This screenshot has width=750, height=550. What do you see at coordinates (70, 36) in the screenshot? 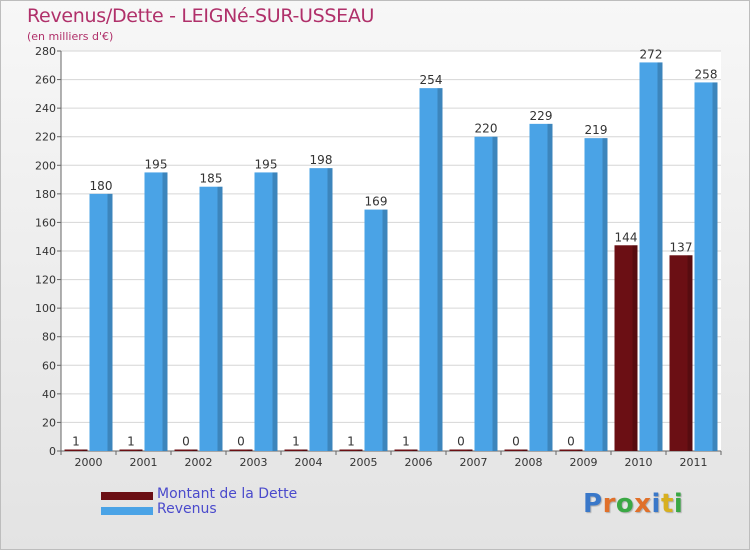
I see `chart-subtitle: (en milliers d'€)` at bounding box center [70, 36].